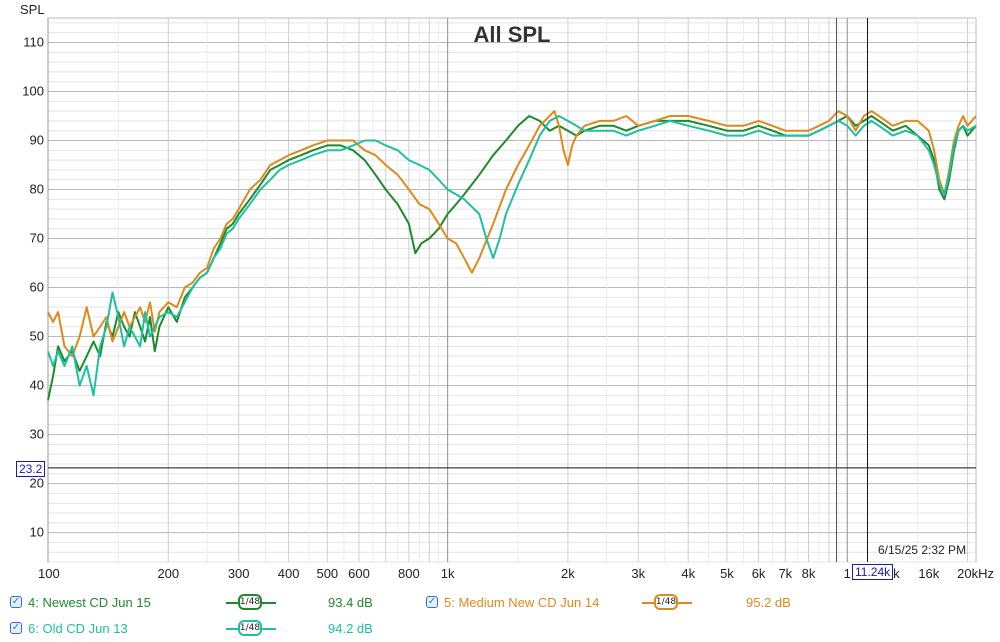 This screenshot has width=1000, height=642. I want to click on y-tick-label: 70, so click(37, 238).